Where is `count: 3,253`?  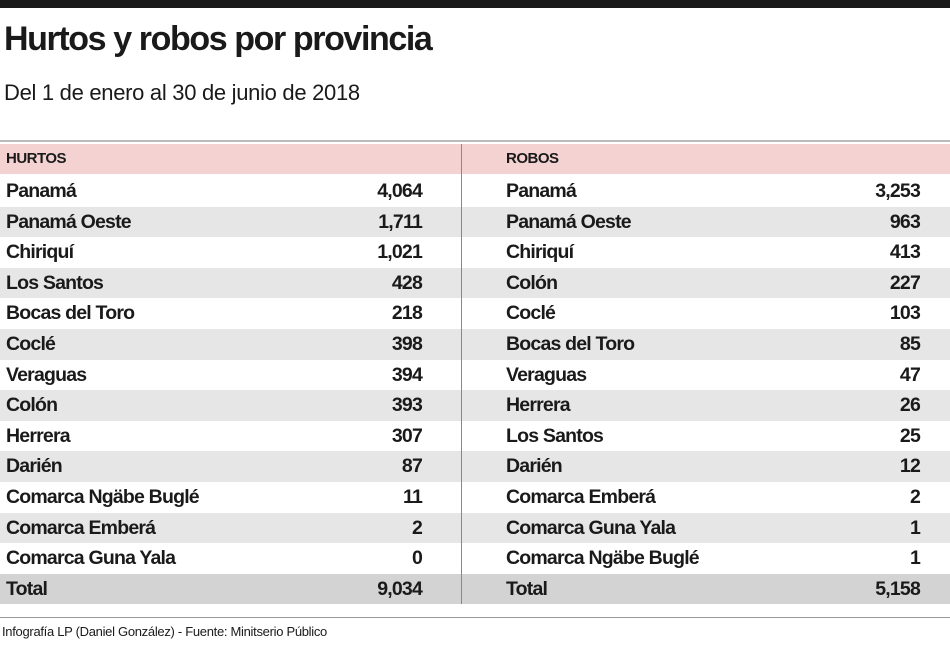 count: 3,253 is located at coordinates (898, 191).